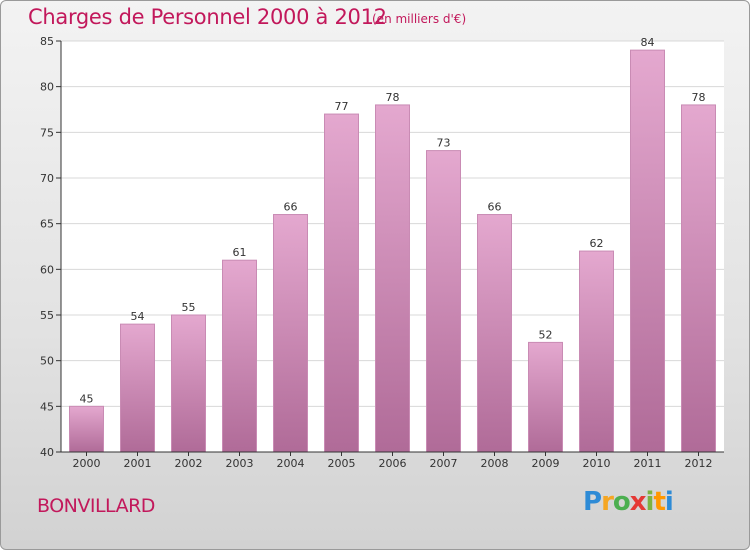  I want to click on x-tick-label: 2000, so click(87, 463).